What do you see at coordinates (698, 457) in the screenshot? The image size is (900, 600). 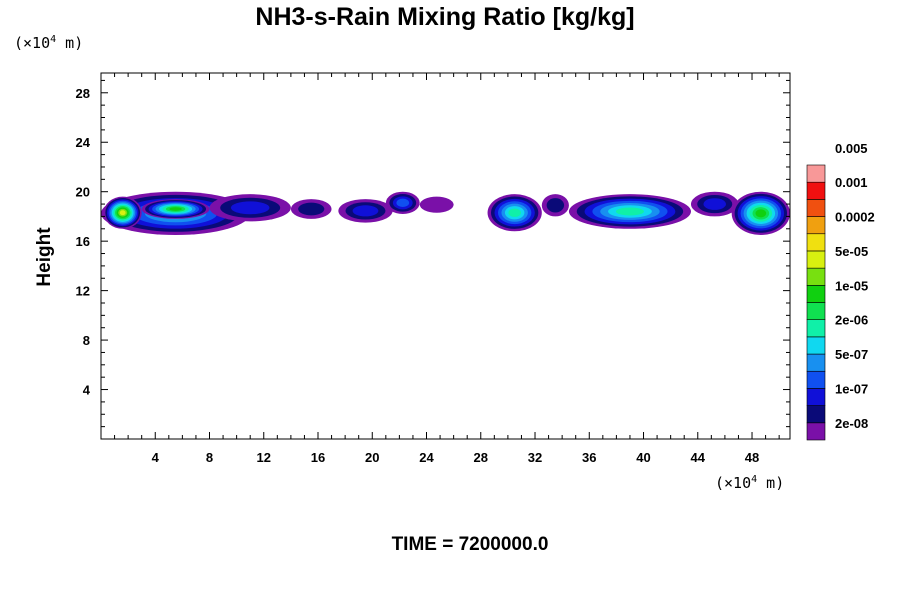 I see `x-tick-label: 44` at bounding box center [698, 457].